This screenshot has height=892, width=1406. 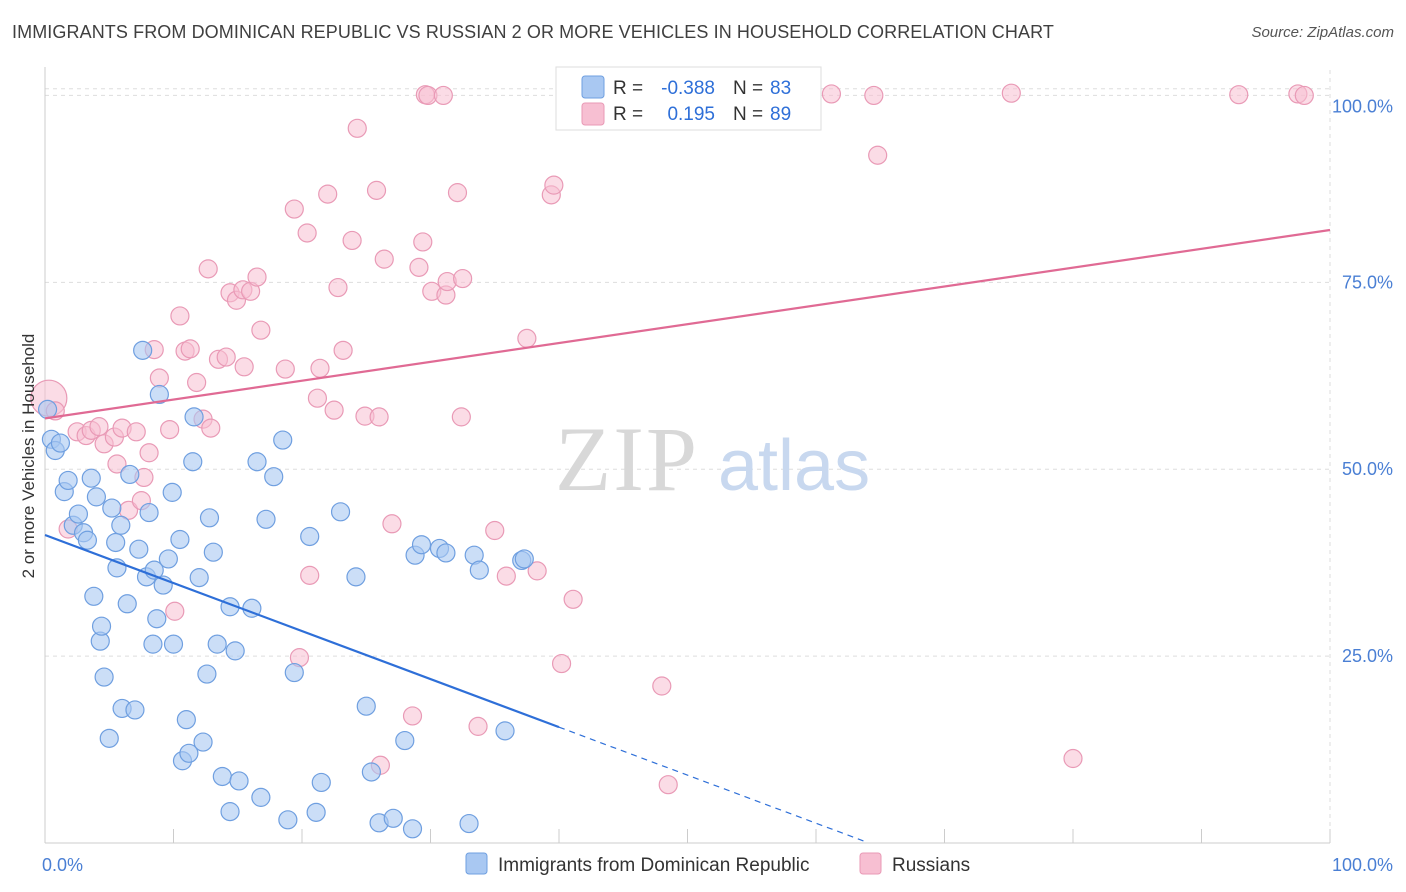 What do you see at coordinates (780, 114) in the screenshot?
I see `legend-n-value-2: 89` at bounding box center [780, 114].